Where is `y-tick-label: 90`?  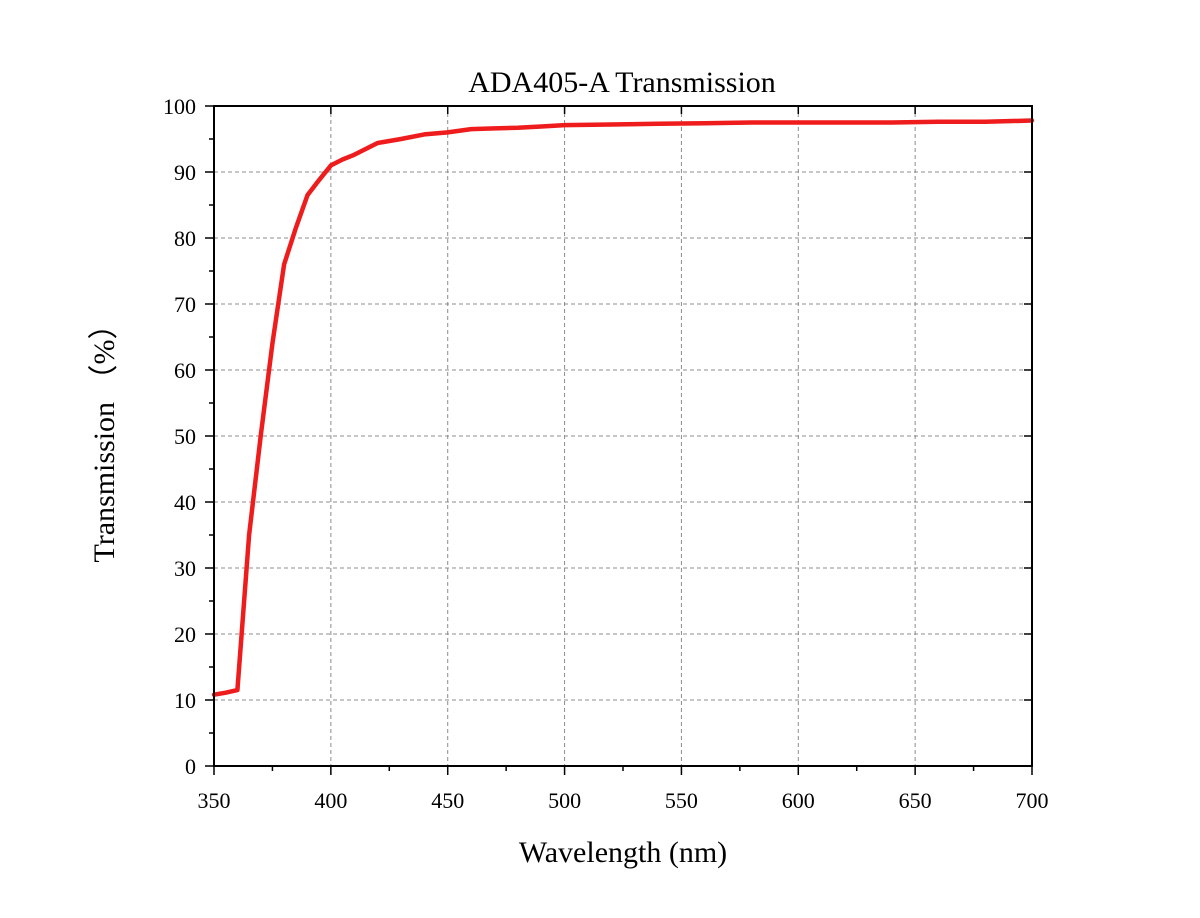
y-tick-label: 90 is located at coordinates (185, 172).